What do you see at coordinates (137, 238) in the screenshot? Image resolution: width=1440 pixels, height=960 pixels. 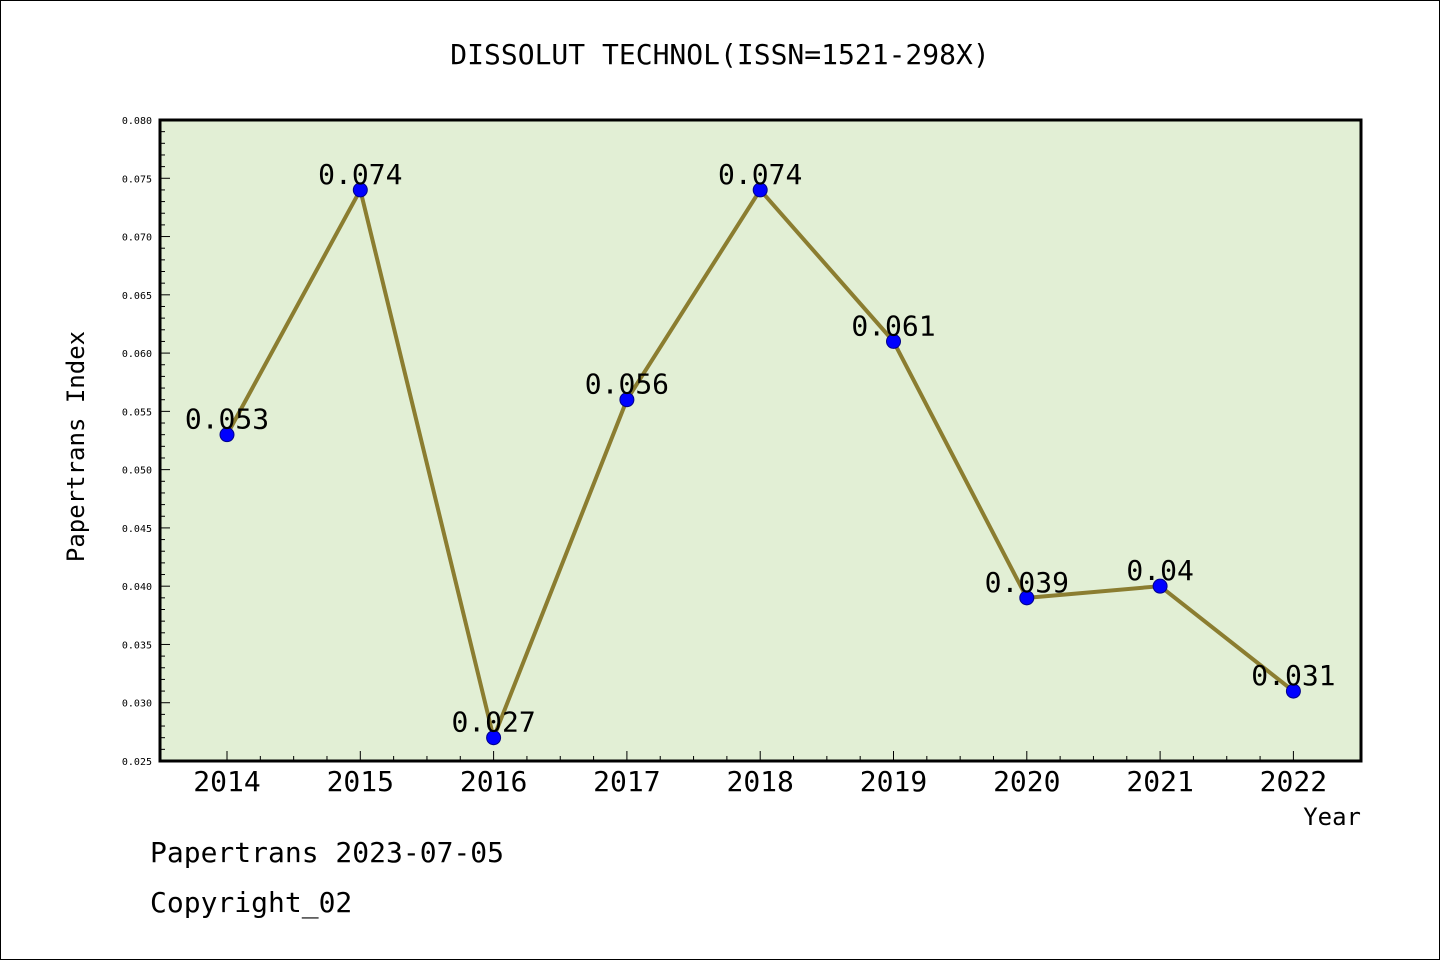 I see `y-tick-label: 0.070` at bounding box center [137, 238].